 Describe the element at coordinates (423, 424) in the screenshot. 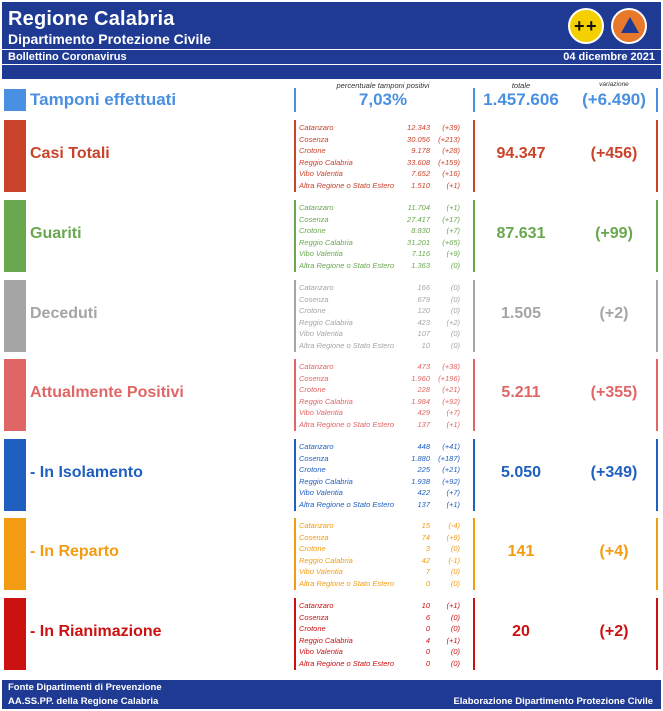

I see `province-value: 137` at that location.